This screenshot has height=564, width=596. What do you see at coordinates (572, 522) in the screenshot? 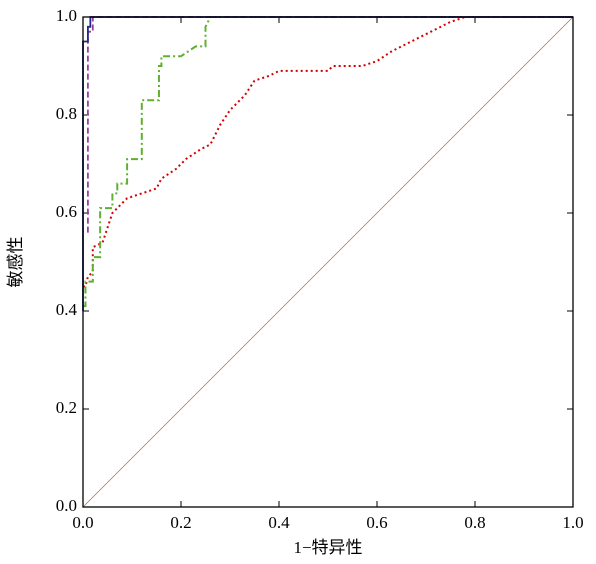
I see `x-tick-label: 1.0` at bounding box center [572, 522].